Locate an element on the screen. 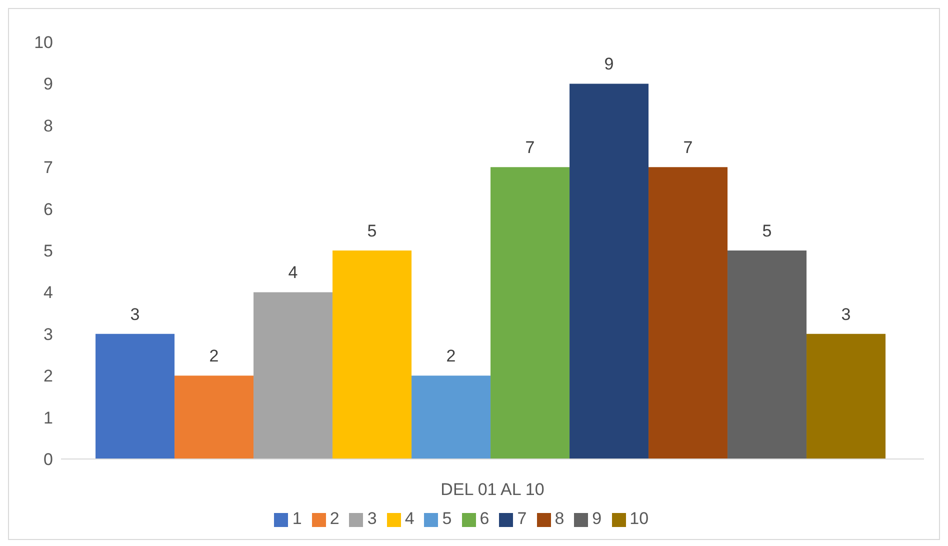  y-tick-label: 3 is located at coordinates (48, 334).